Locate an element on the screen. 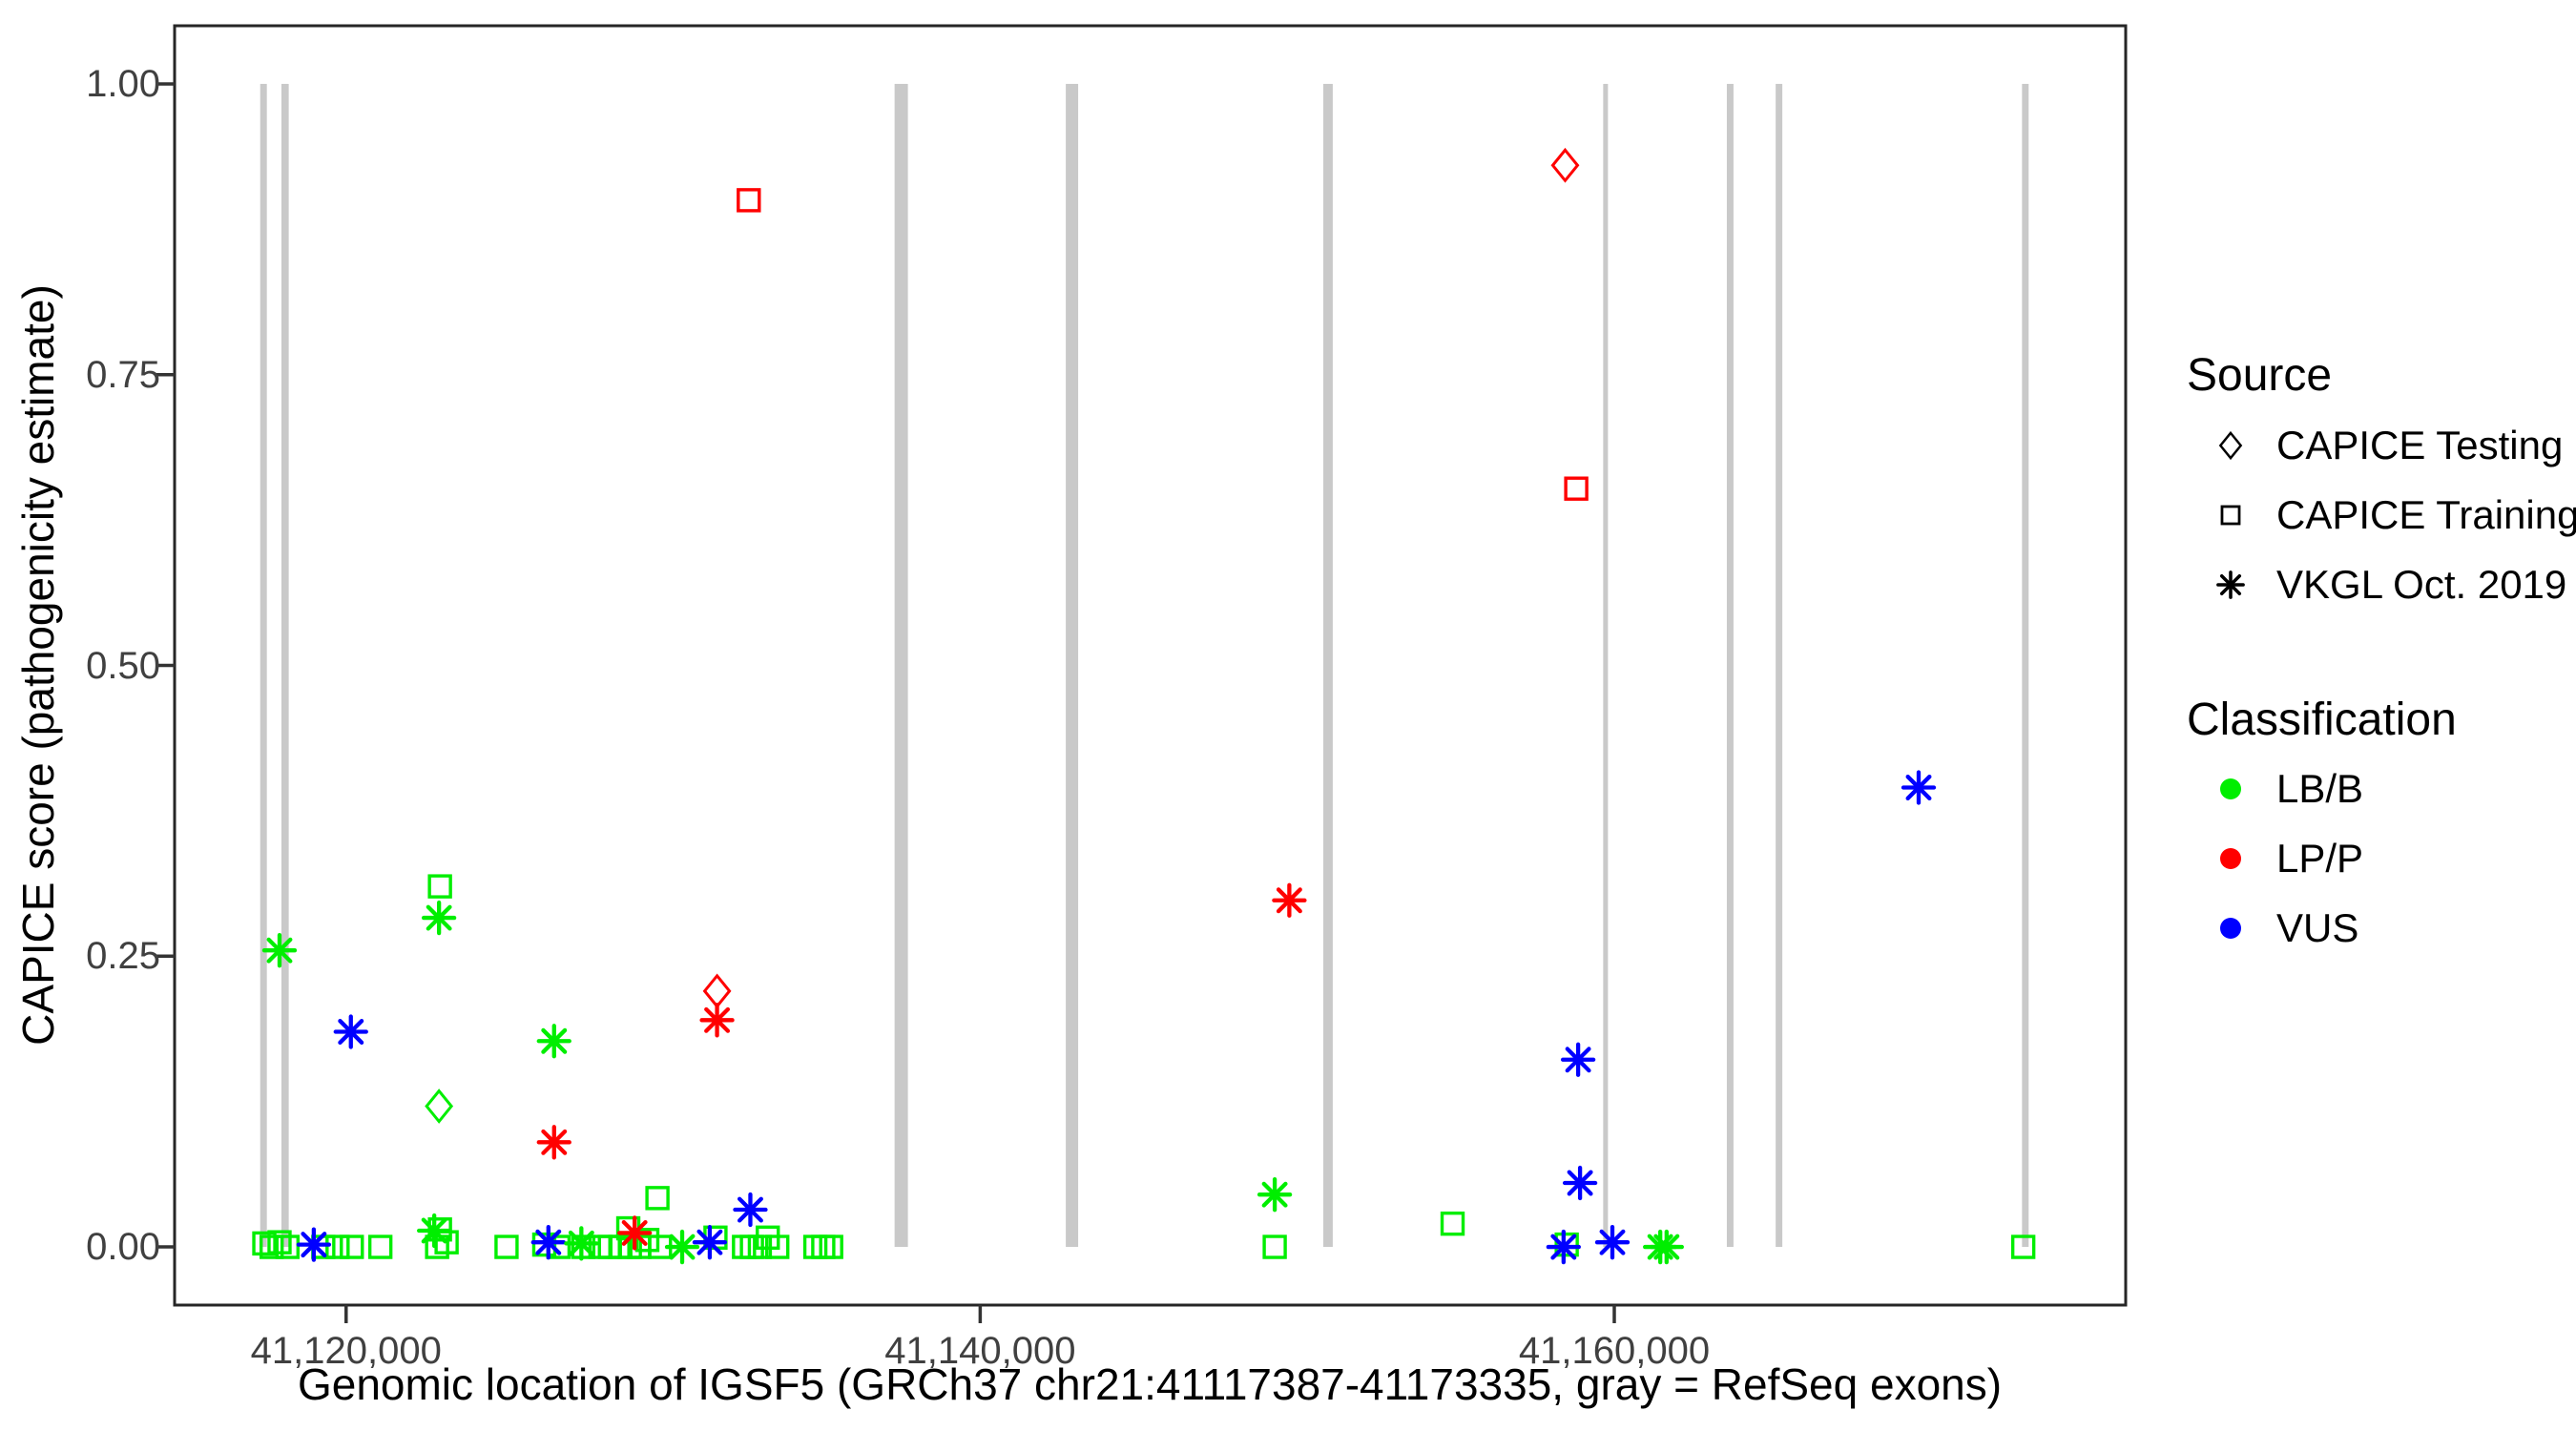  legend-item: LP/P is located at coordinates (2286, 859).